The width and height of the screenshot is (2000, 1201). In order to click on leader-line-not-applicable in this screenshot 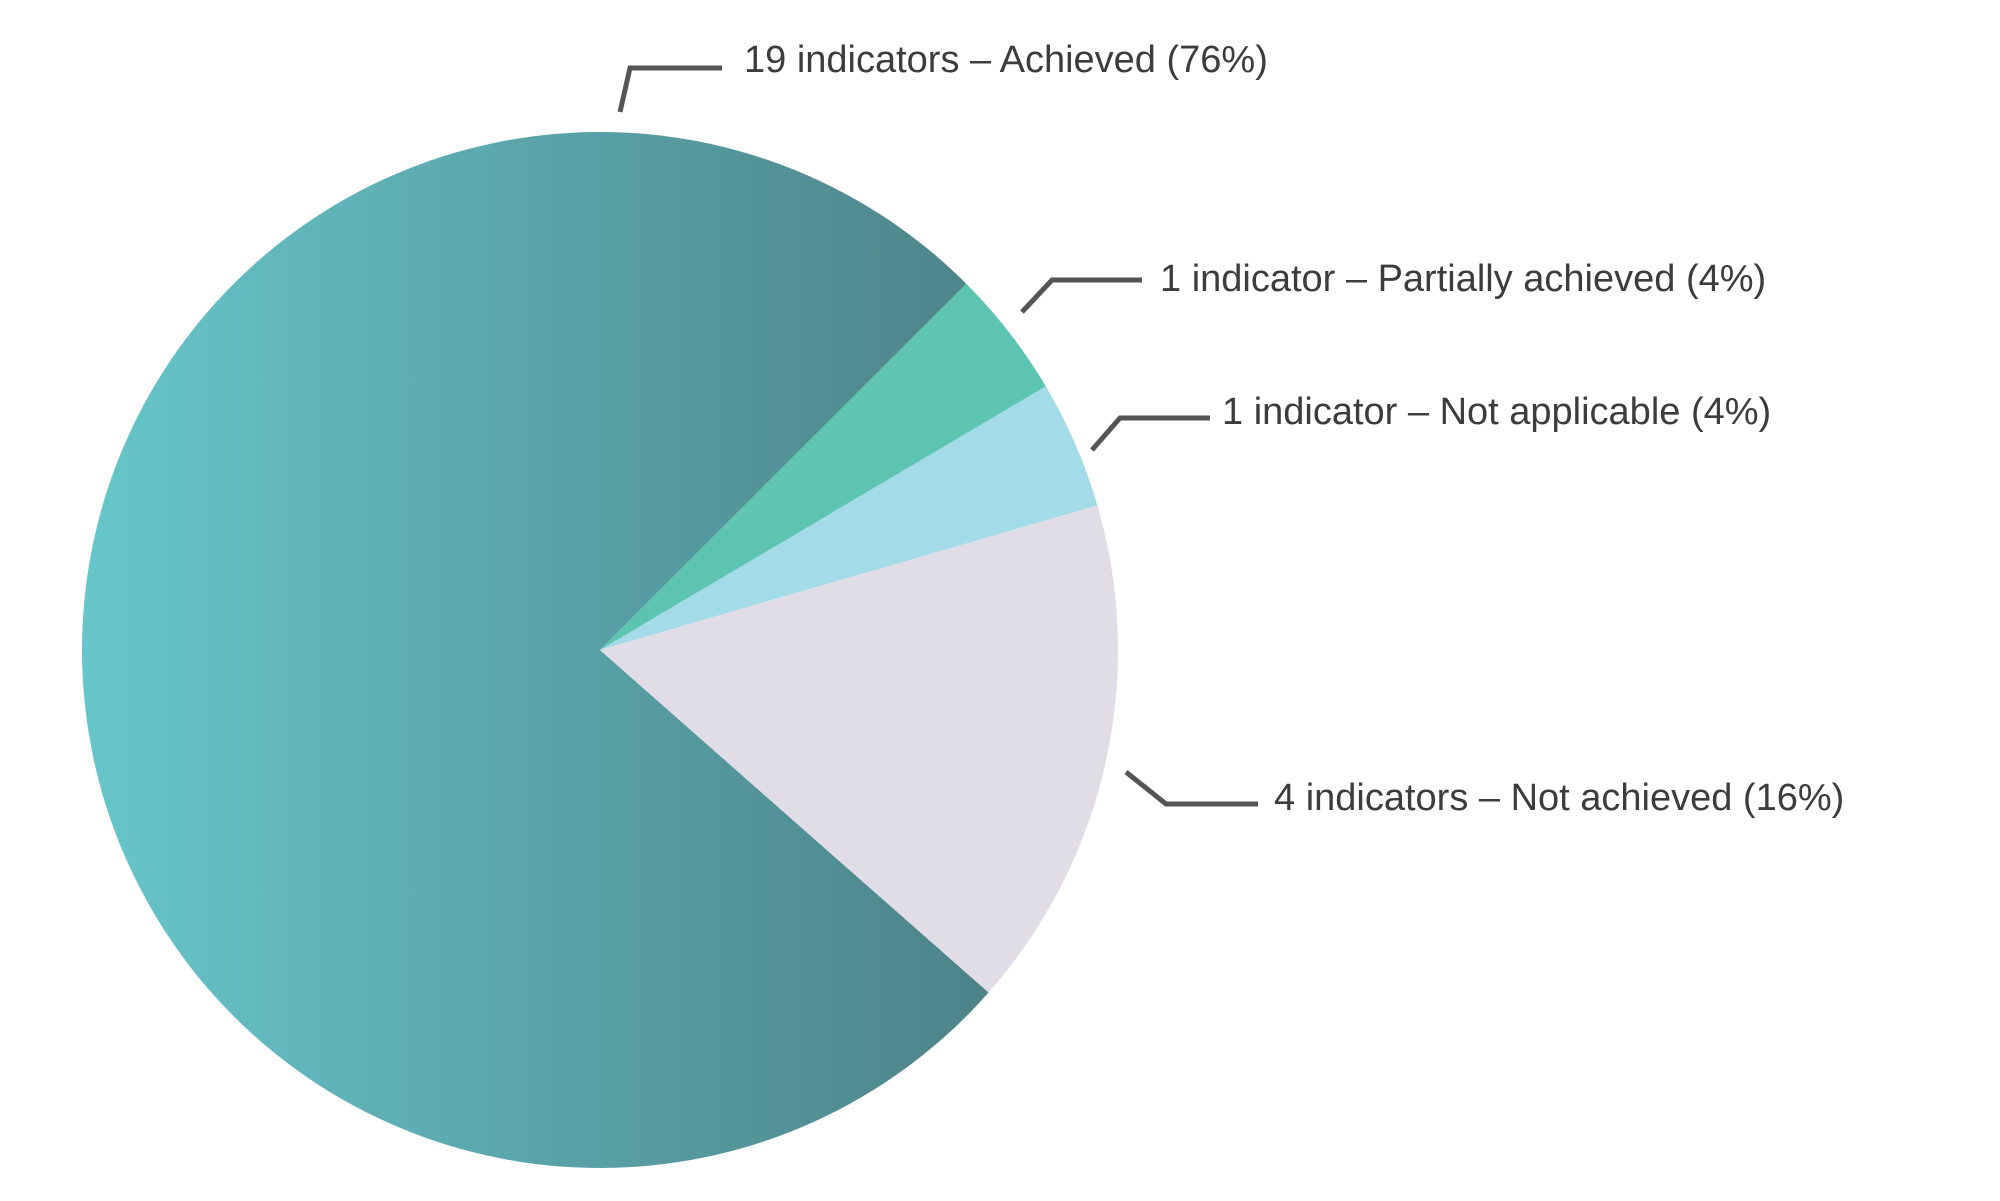, I will do `click(1150, 433)`.